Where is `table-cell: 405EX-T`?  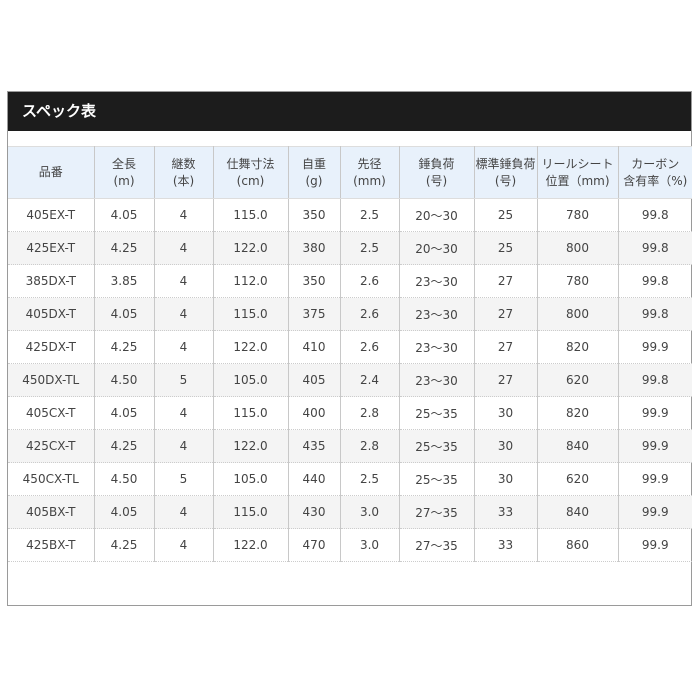 table-cell: 405EX-T is located at coordinates (51, 215).